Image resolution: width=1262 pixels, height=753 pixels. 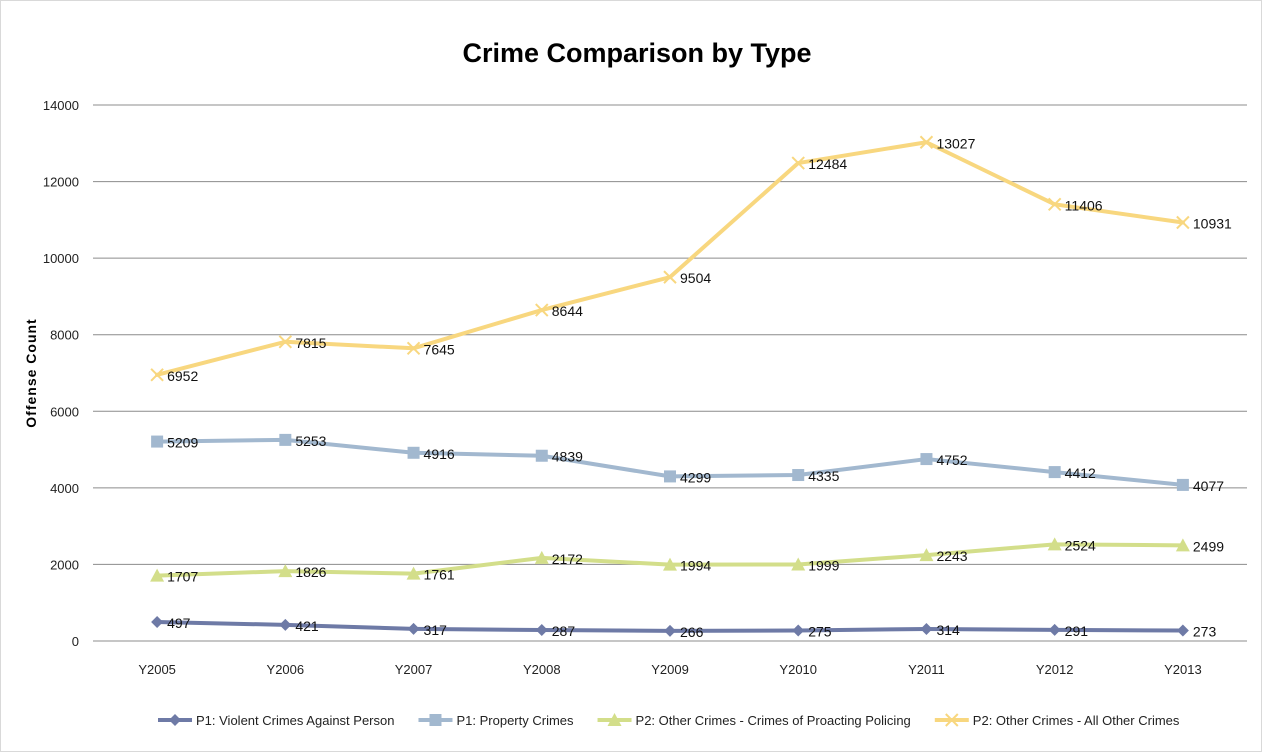 What do you see at coordinates (695, 566) in the screenshot?
I see `data-label: 1994` at bounding box center [695, 566].